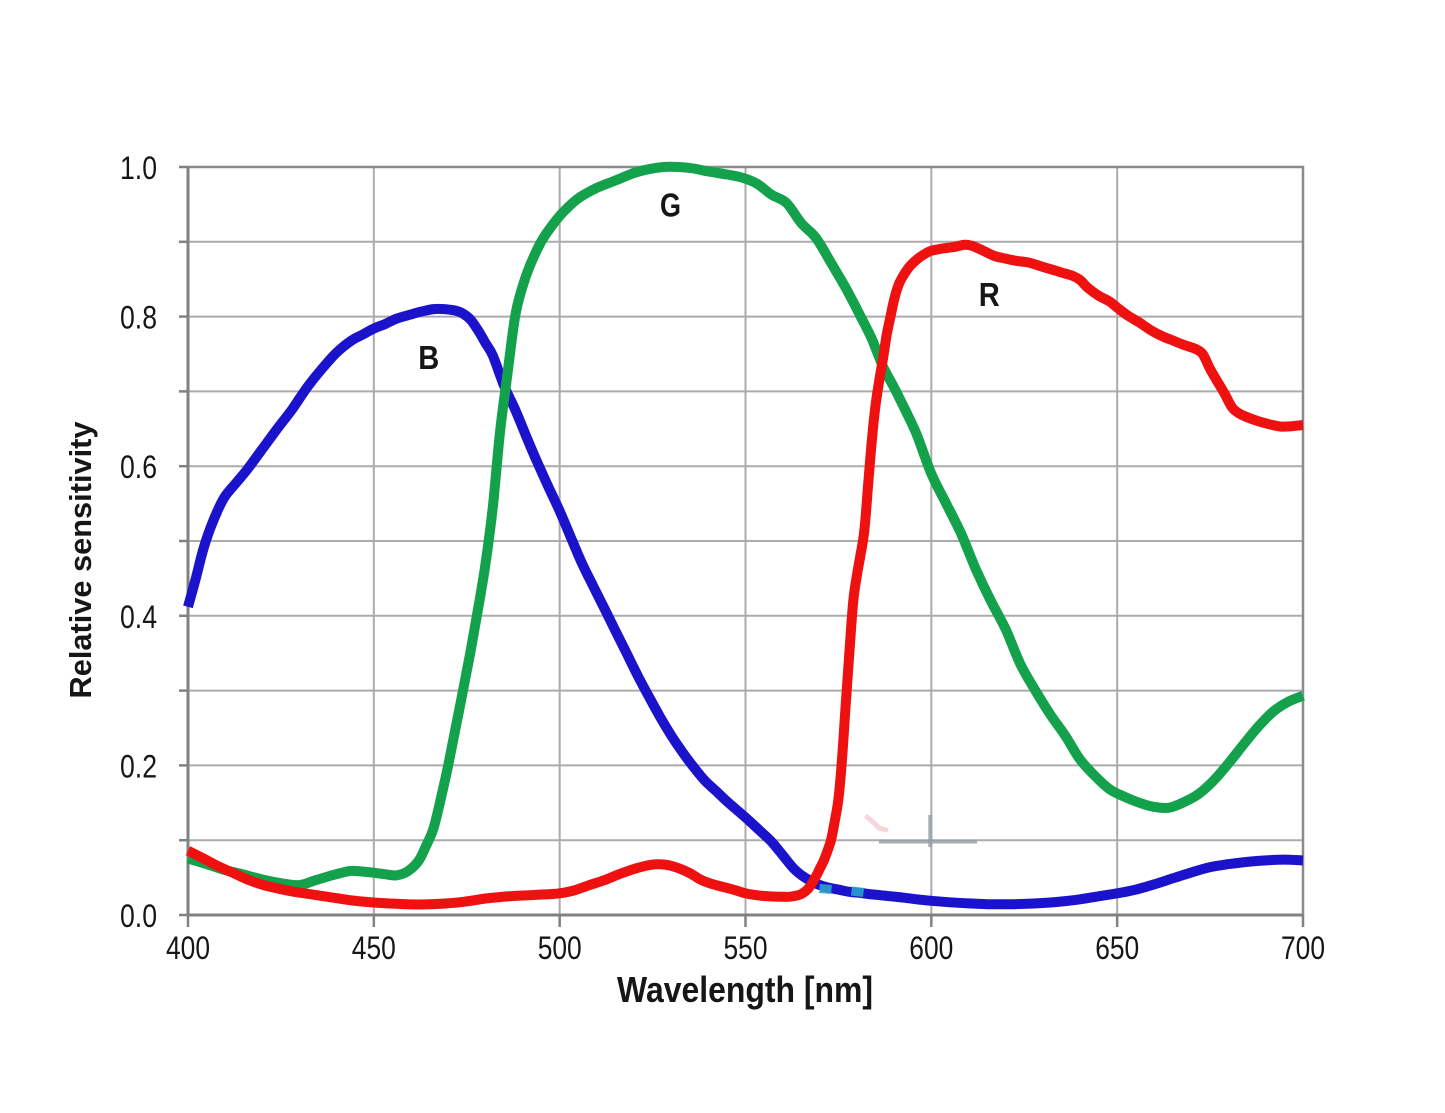 The image size is (1445, 1113). What do you see at coordinates (989, 294) in the screenshot?
I see `svg-text: R` at bounding box center [989, 294].